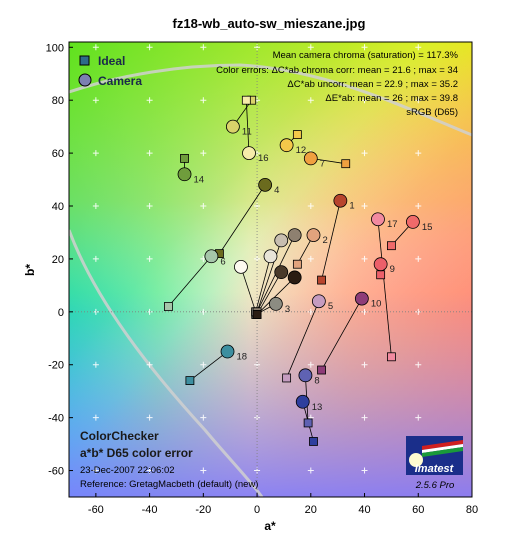  Describe the element at coordinates (330, 306) in the screenshot. I see `patch-label-5: 5` at that location.